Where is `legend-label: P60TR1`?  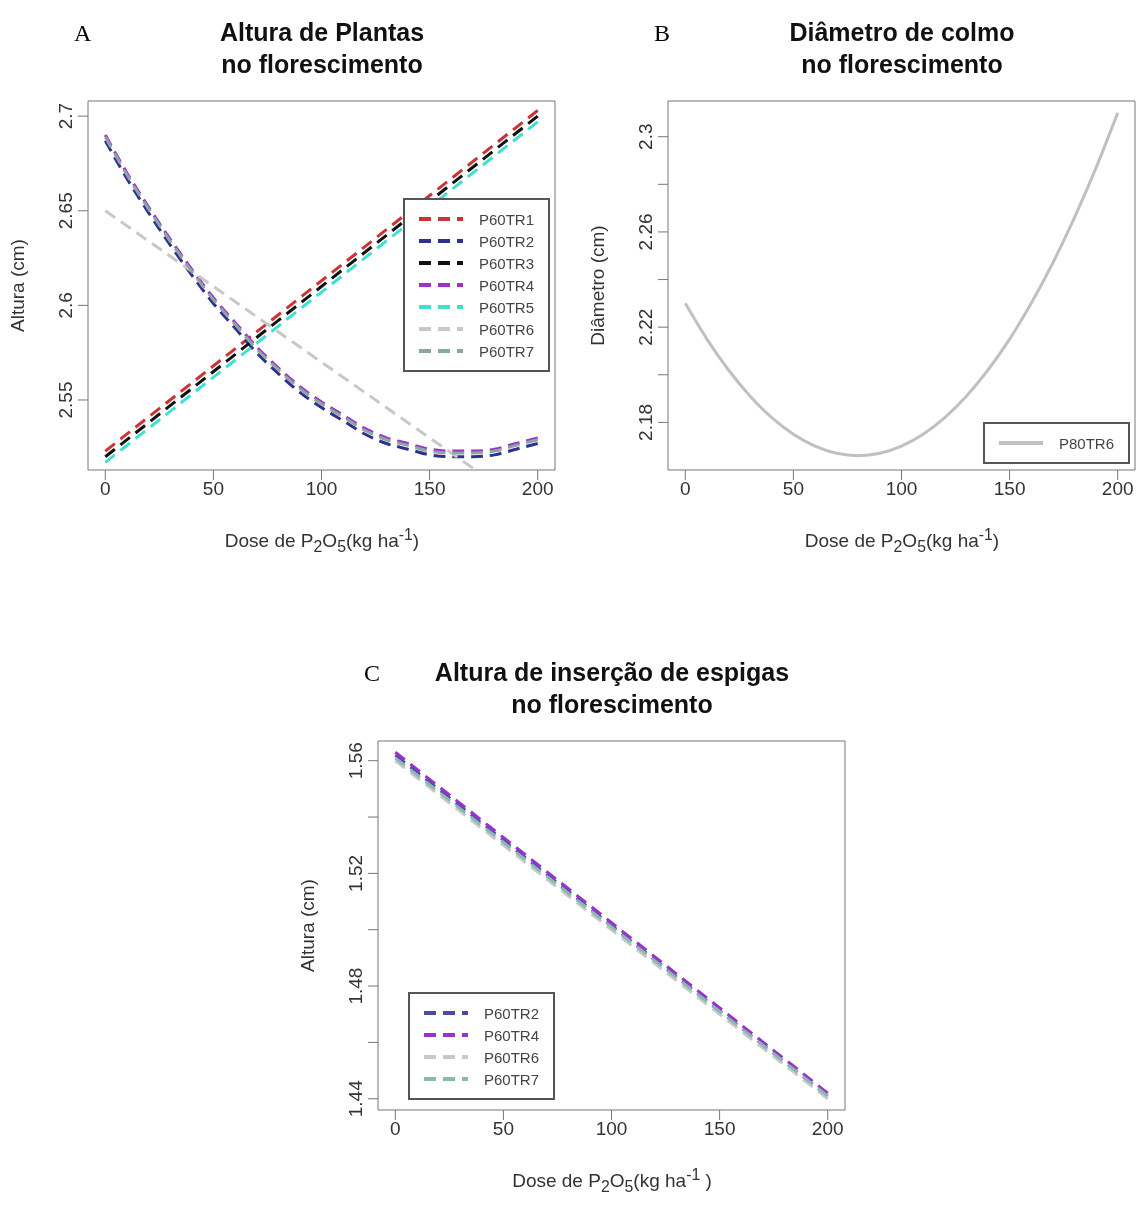
legend-label: P60TR1 is located at coordinates (506, 219).